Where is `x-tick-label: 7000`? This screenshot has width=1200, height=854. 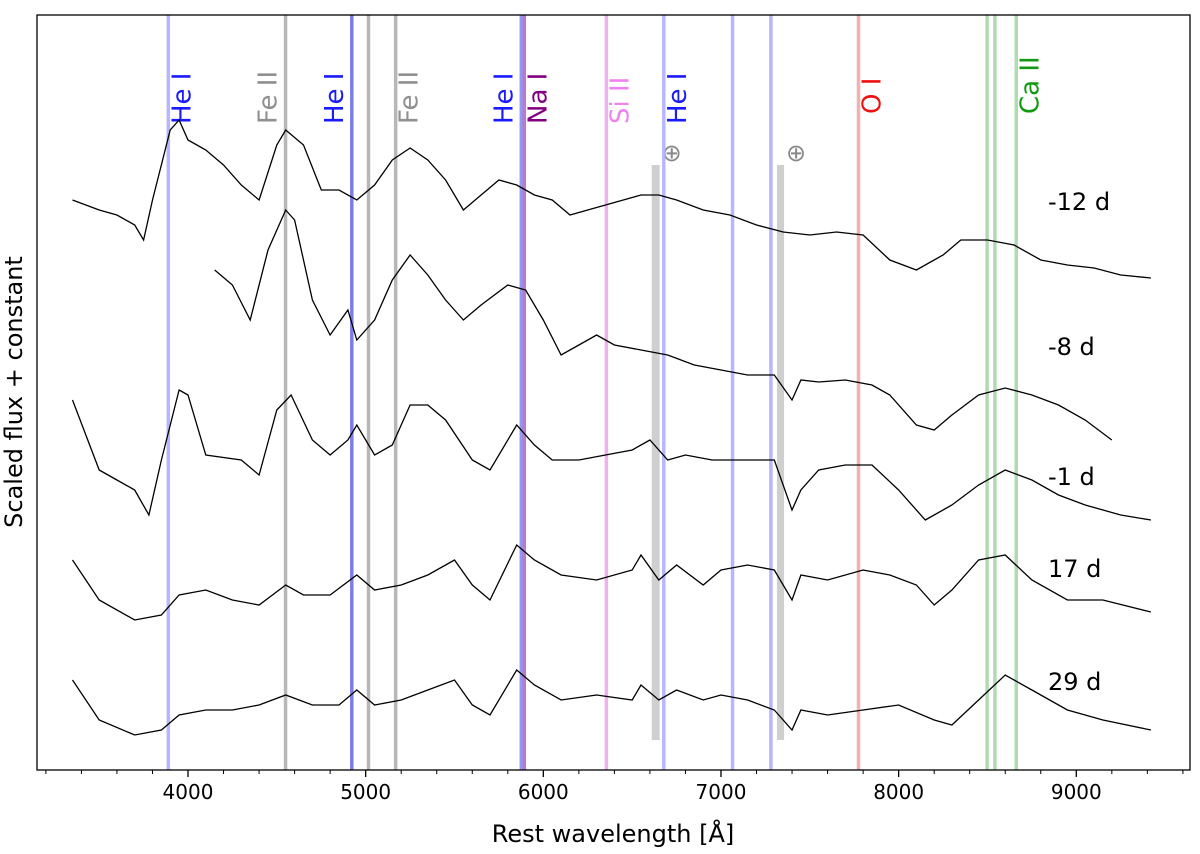 x-tick-label: 7000 is located at coordinates (721, 792).